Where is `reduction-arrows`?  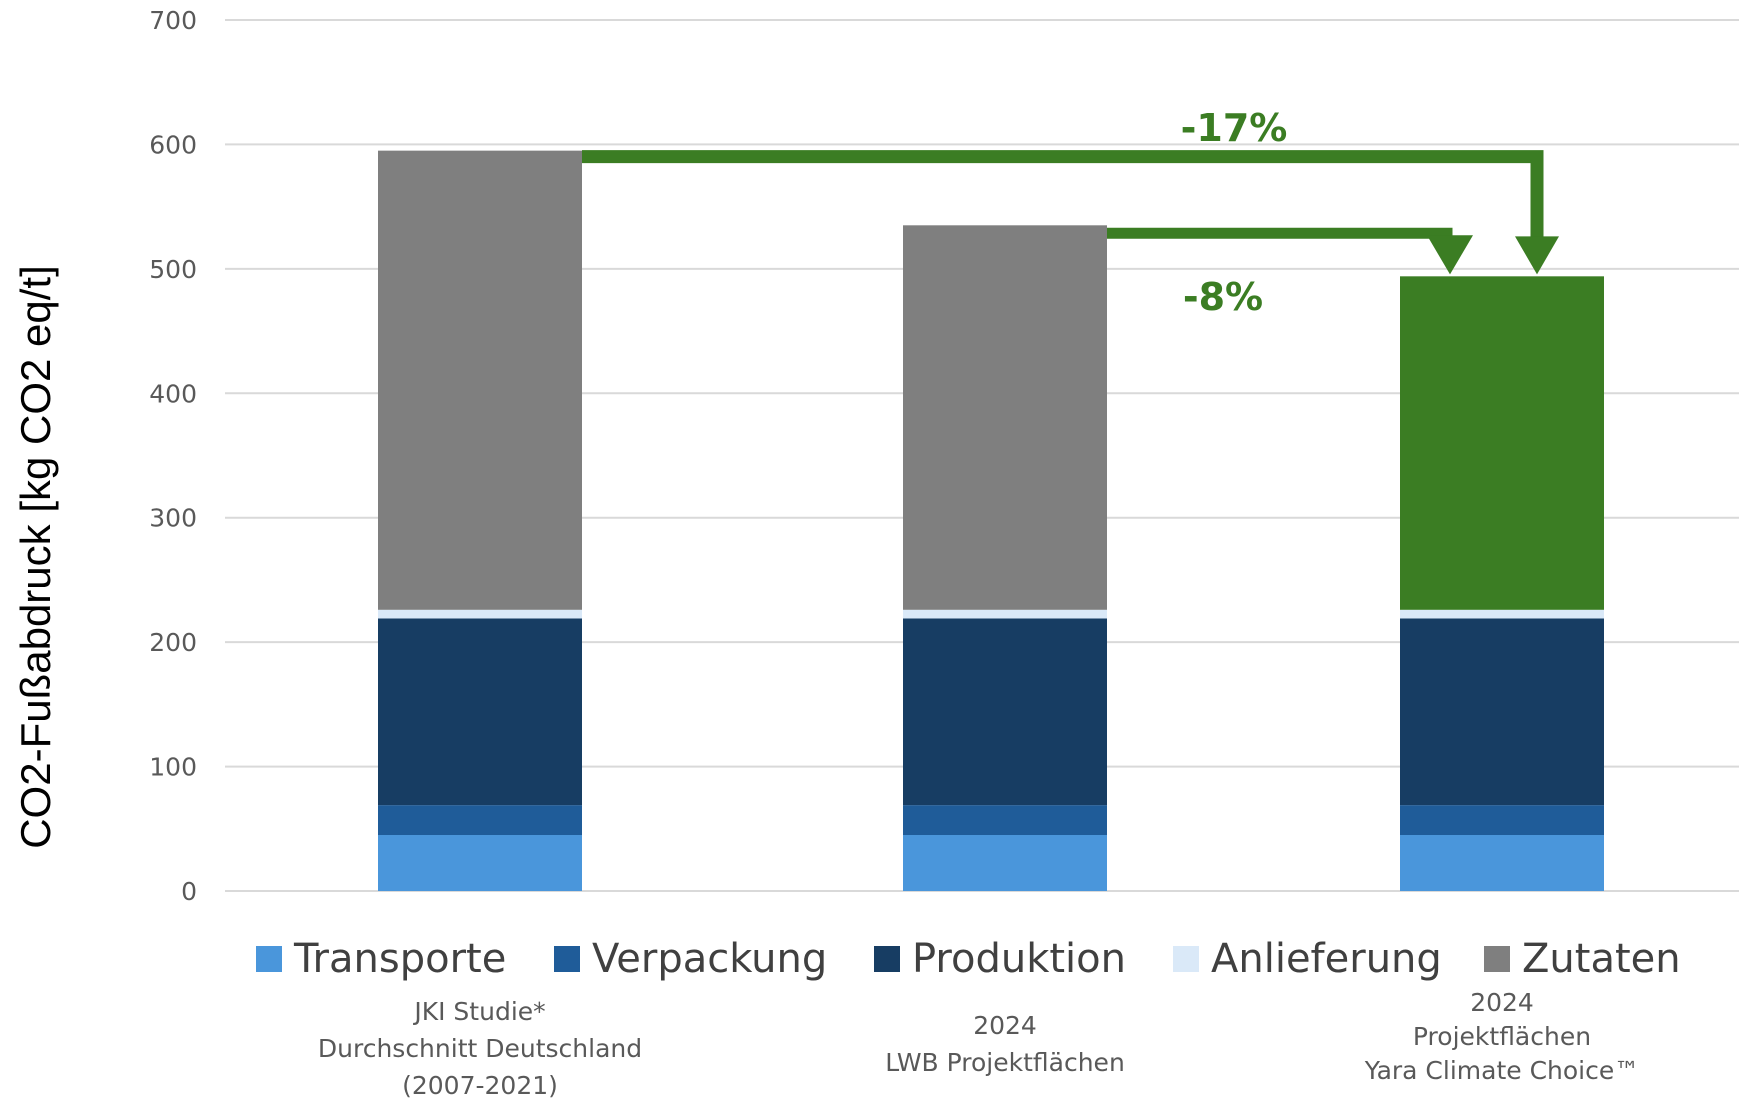 reduction-arrows is located at coordinates (1070, 212).